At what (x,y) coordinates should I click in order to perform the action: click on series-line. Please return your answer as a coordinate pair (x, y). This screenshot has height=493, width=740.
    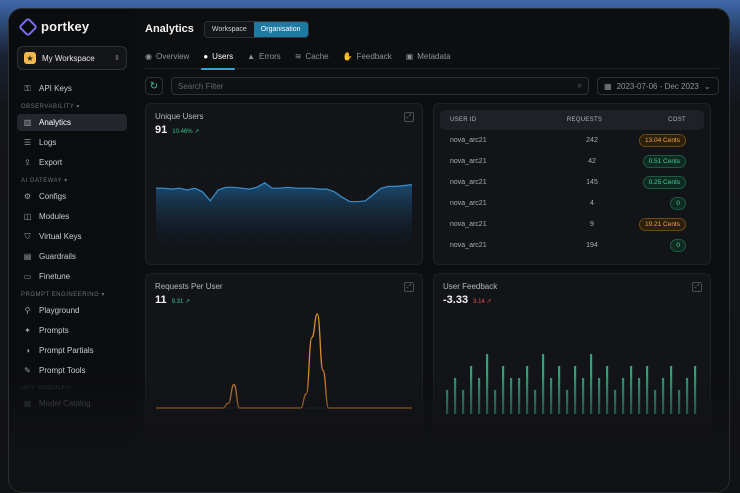
    Looking at the image, I should click on (284, 361).